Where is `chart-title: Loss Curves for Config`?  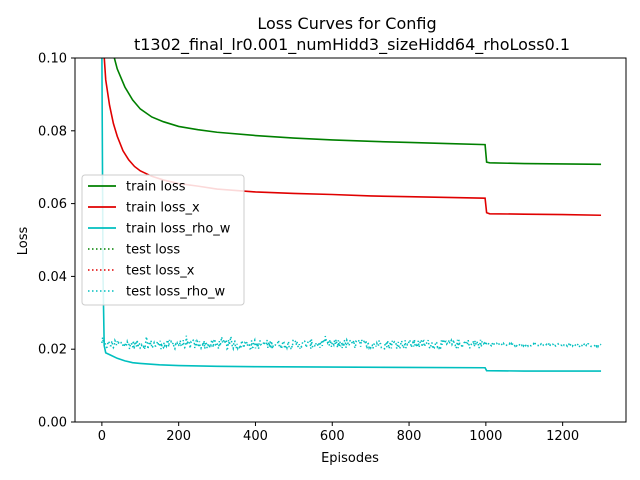 chart-title: Loss Curves for Config is located at coordinates (346, 23).